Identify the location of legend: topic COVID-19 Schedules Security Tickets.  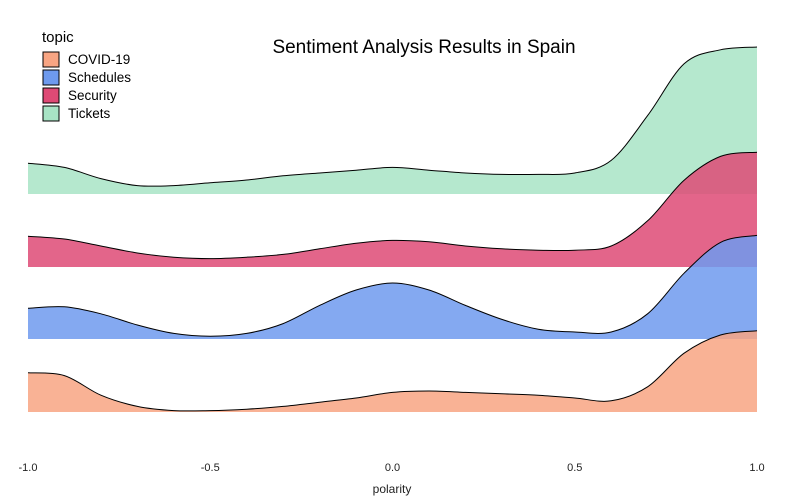
(86, 75).